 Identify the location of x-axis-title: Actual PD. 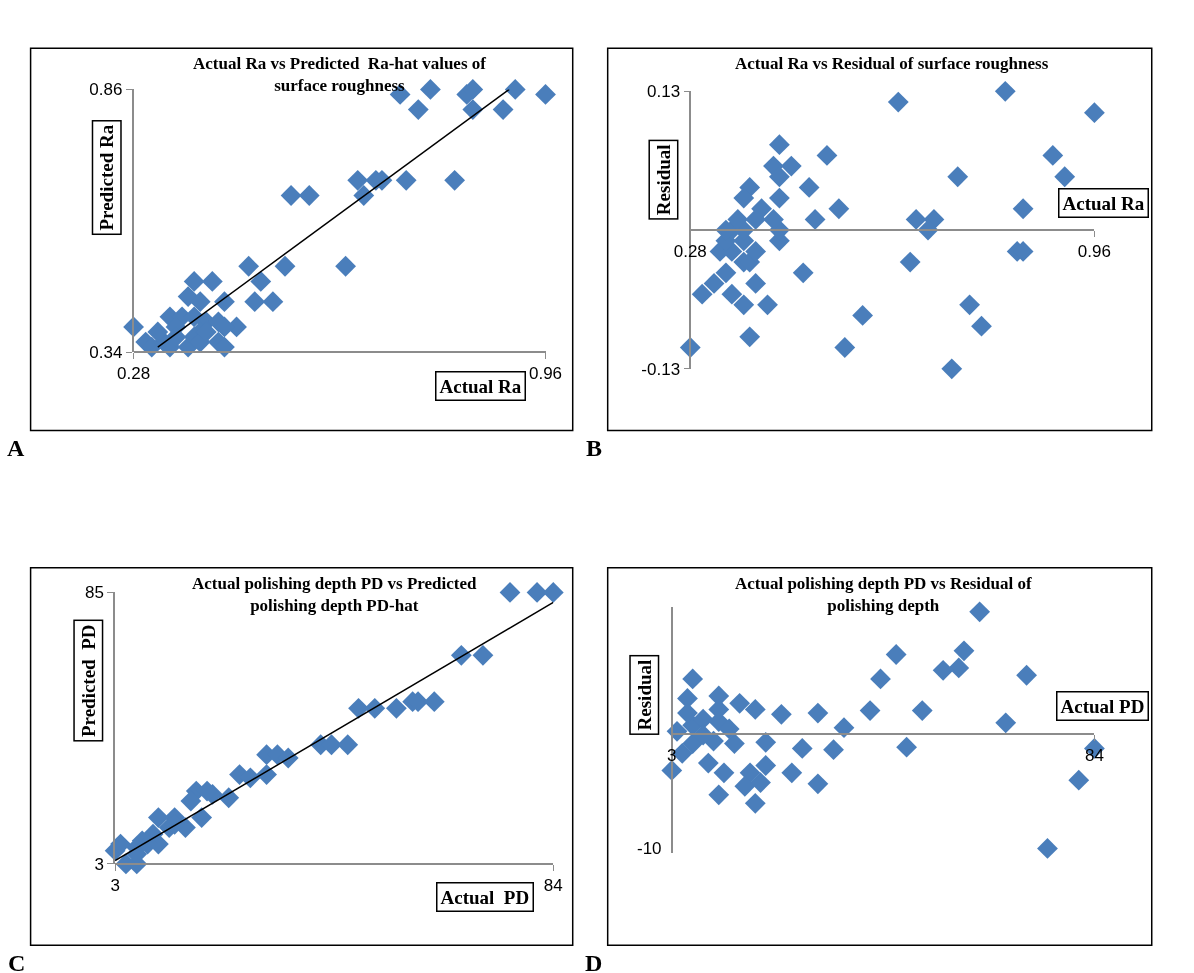
(1102, 706).